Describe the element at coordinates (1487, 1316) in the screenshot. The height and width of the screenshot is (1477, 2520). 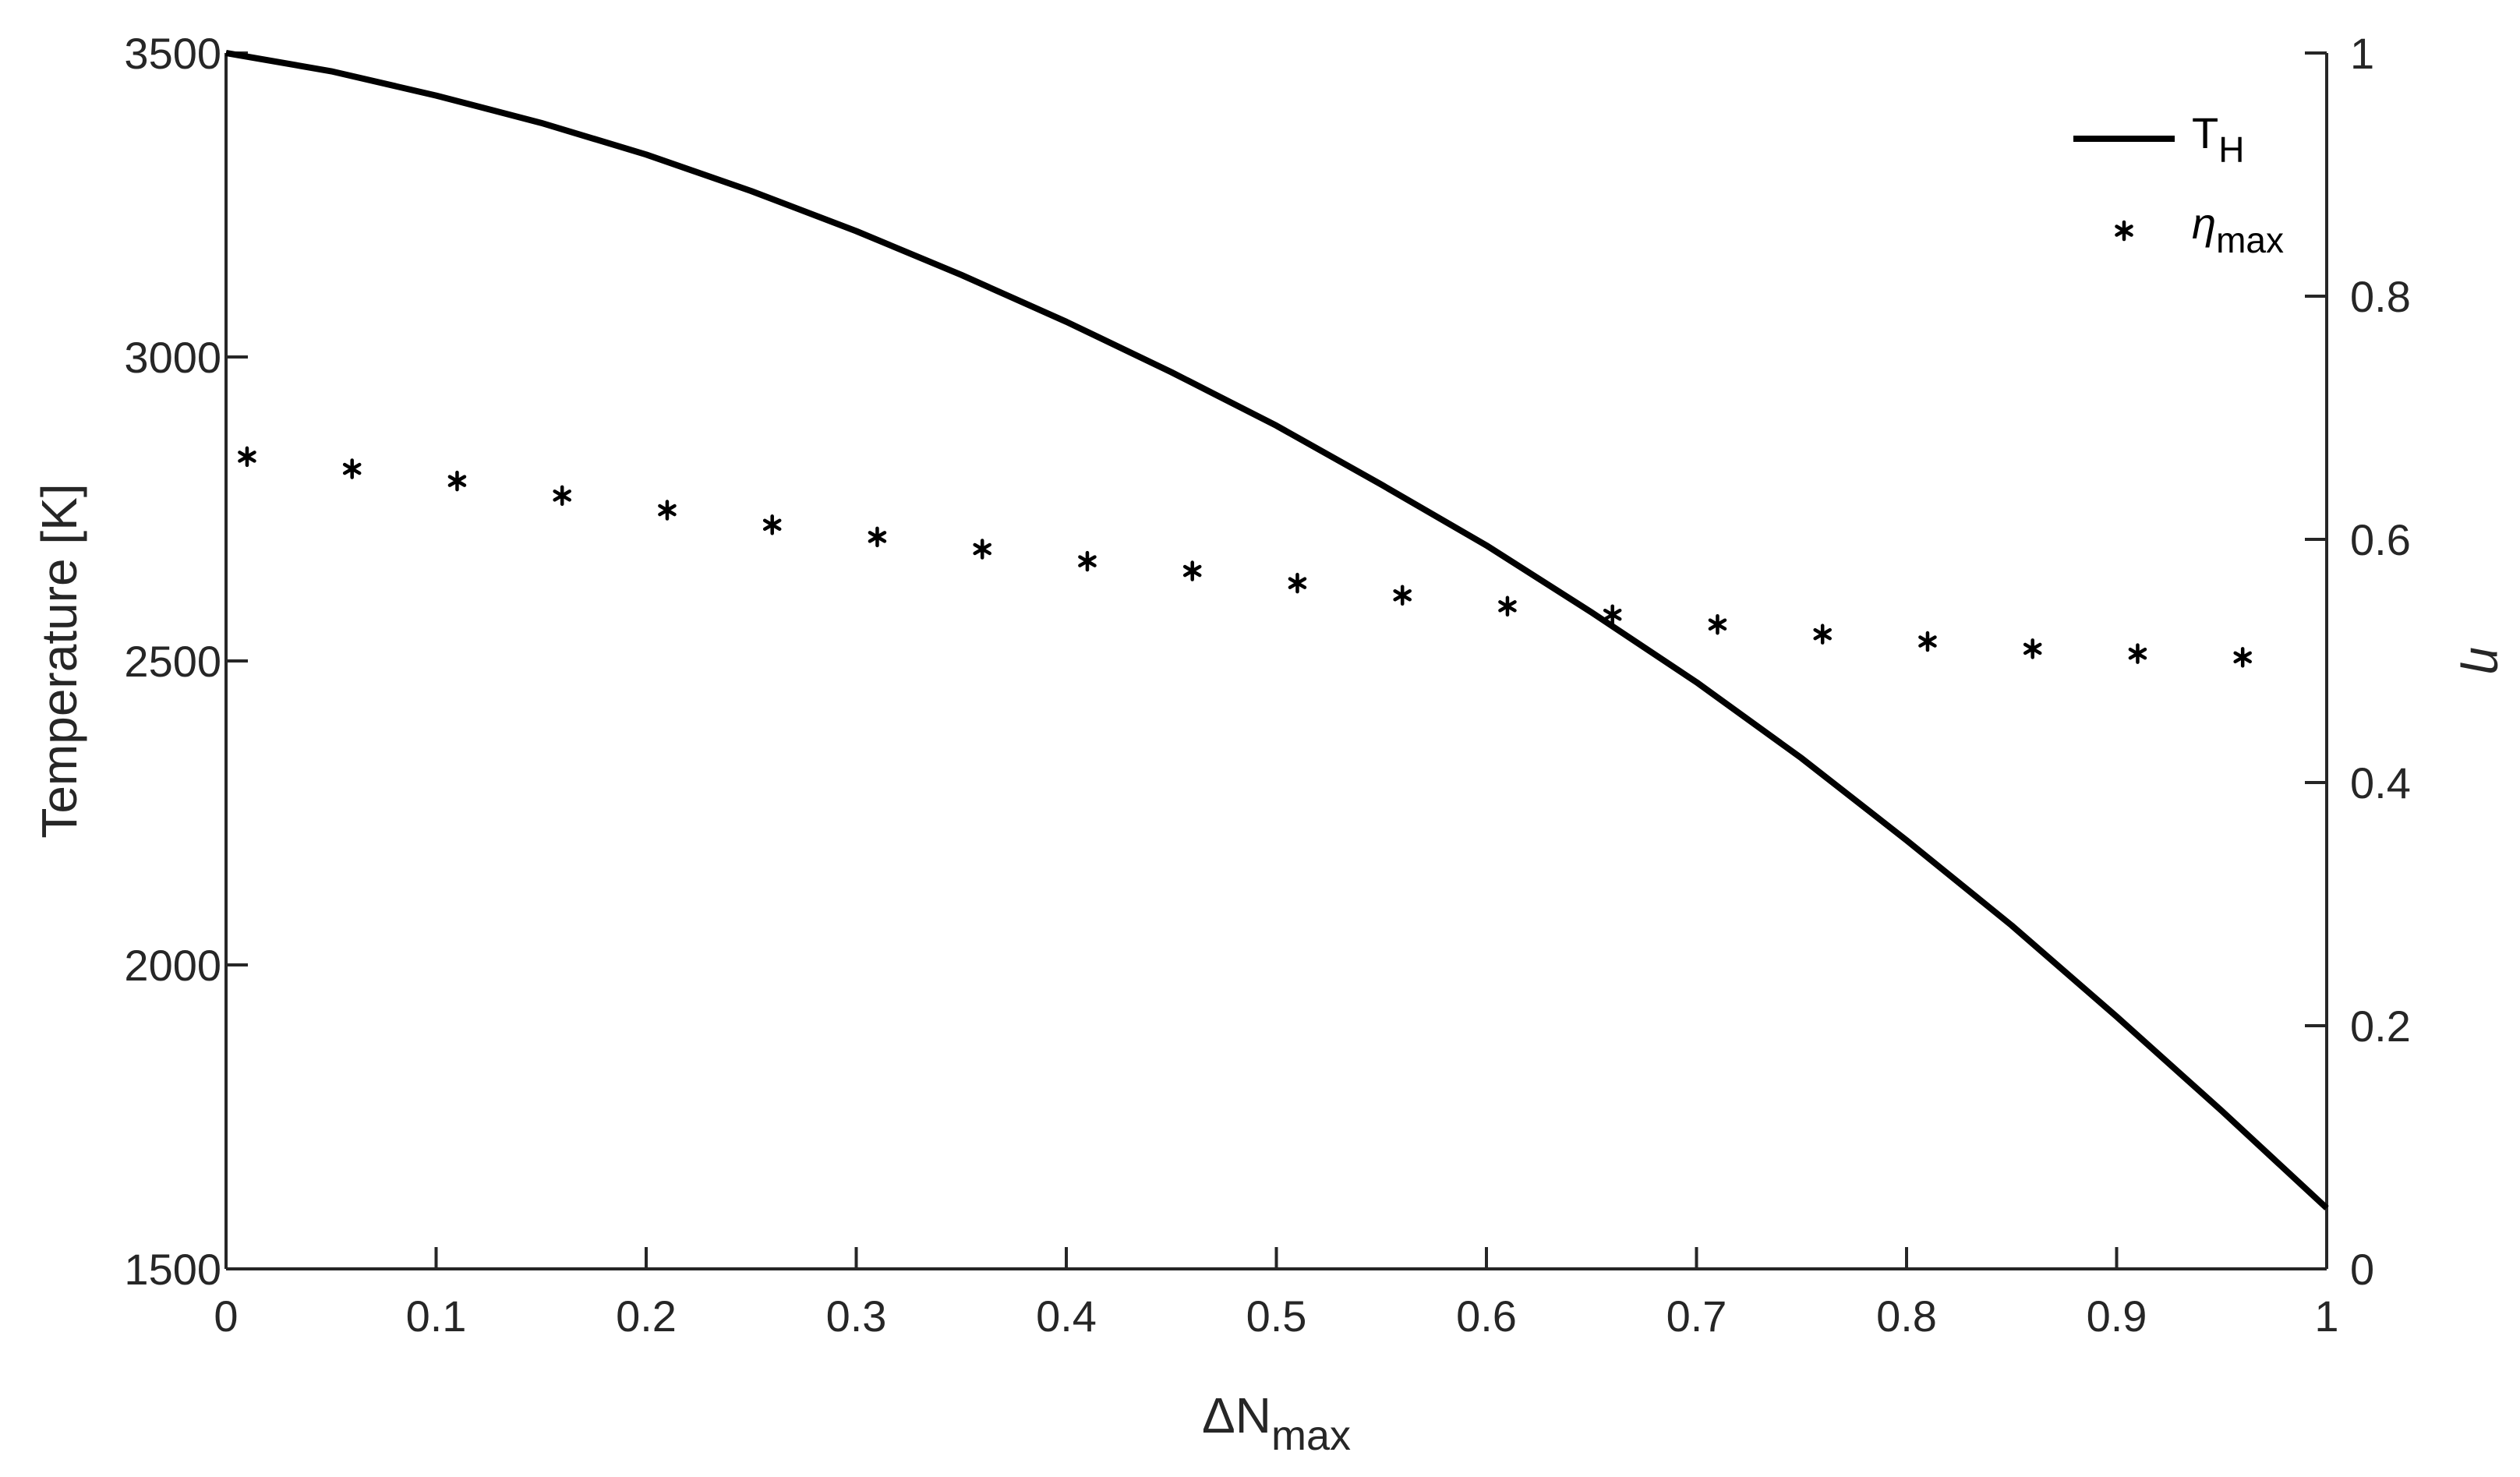
I see `x-tick-label: 0.6` at that location.